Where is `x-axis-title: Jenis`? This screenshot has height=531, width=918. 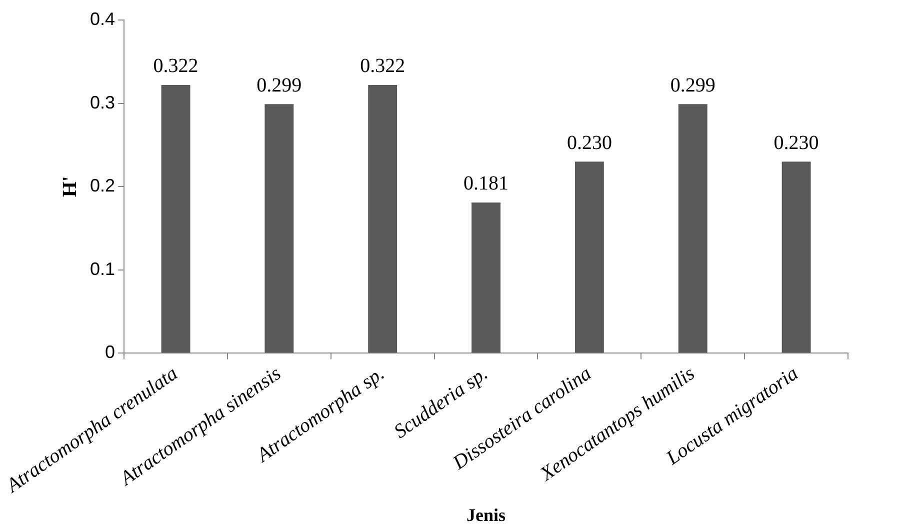
x-axis-title: Jenis is located at coordinates (486, 514).